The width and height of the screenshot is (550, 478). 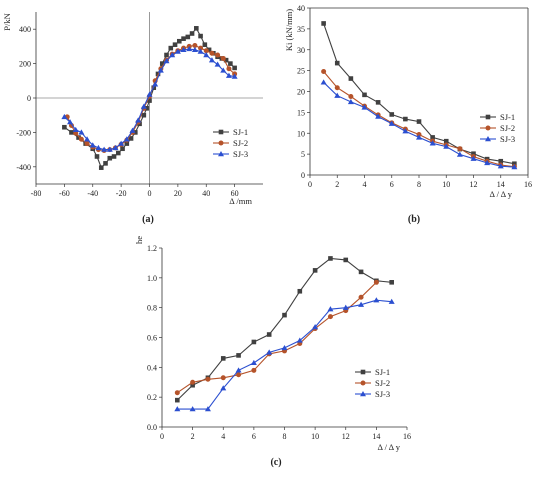 I want to click on x-tick-label: -60, so click(x=64, y=193).